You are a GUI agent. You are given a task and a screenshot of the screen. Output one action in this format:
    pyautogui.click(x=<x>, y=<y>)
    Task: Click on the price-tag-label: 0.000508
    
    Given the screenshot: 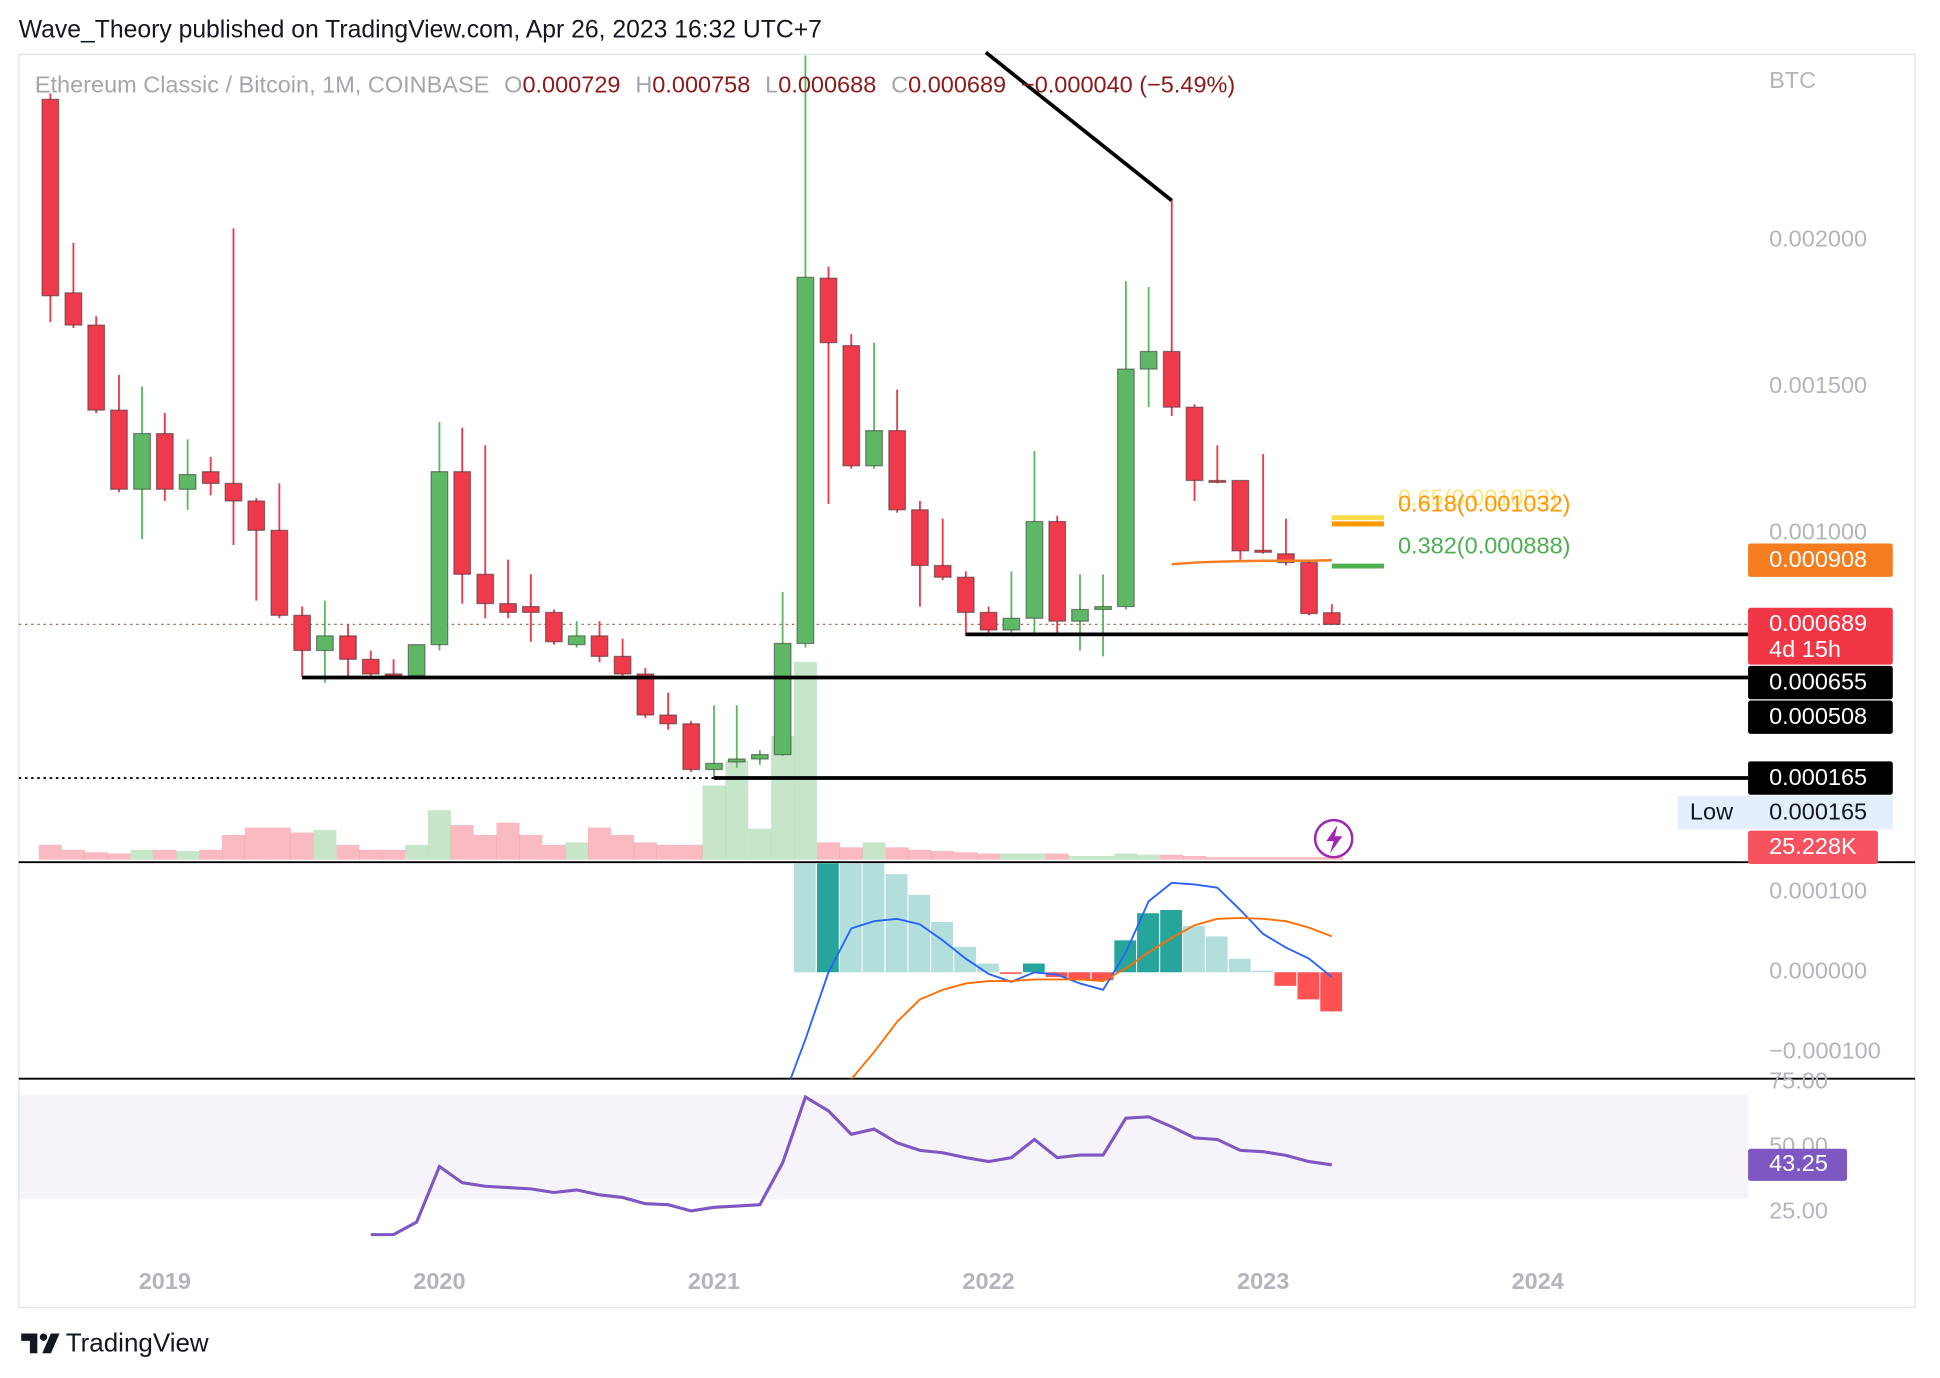 What is the action you would take?
    pyautogui.click(x=1818, y=716)
    